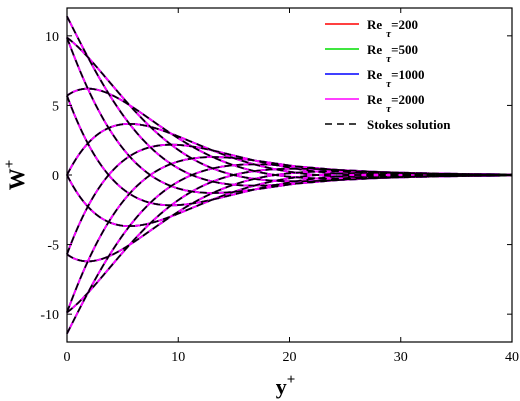  I want to click on y-tick-label: 5, so click(55, 106).